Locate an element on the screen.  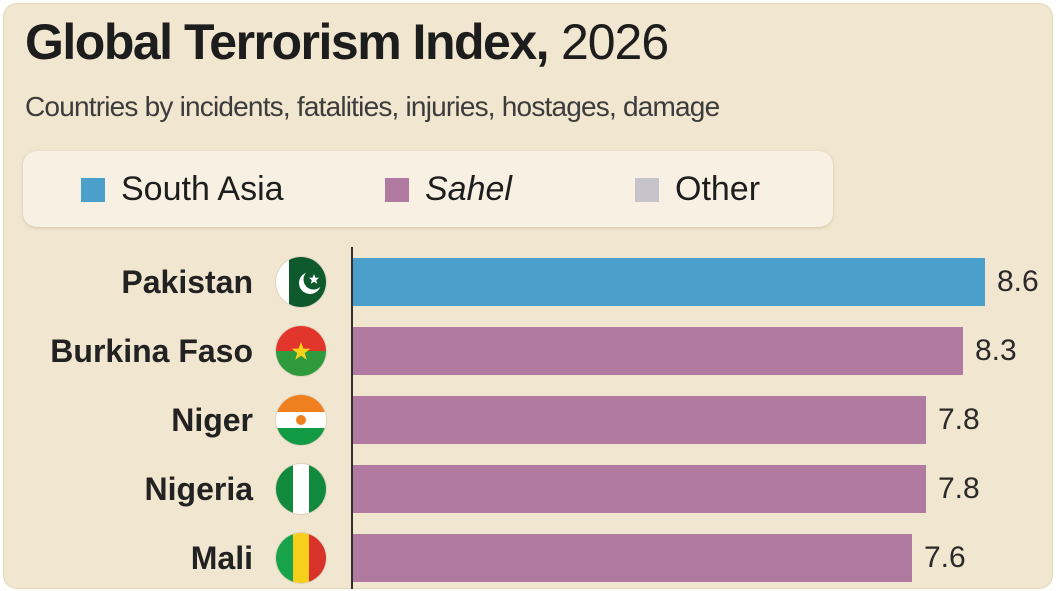
bar-nigeria is located at coordinates (639, 489).